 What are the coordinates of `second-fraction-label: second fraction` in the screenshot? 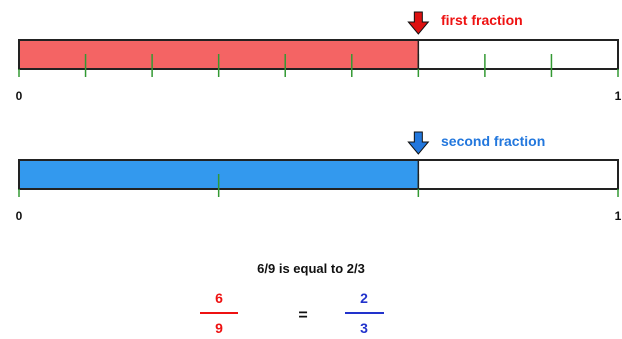 It's located at (493, 141).